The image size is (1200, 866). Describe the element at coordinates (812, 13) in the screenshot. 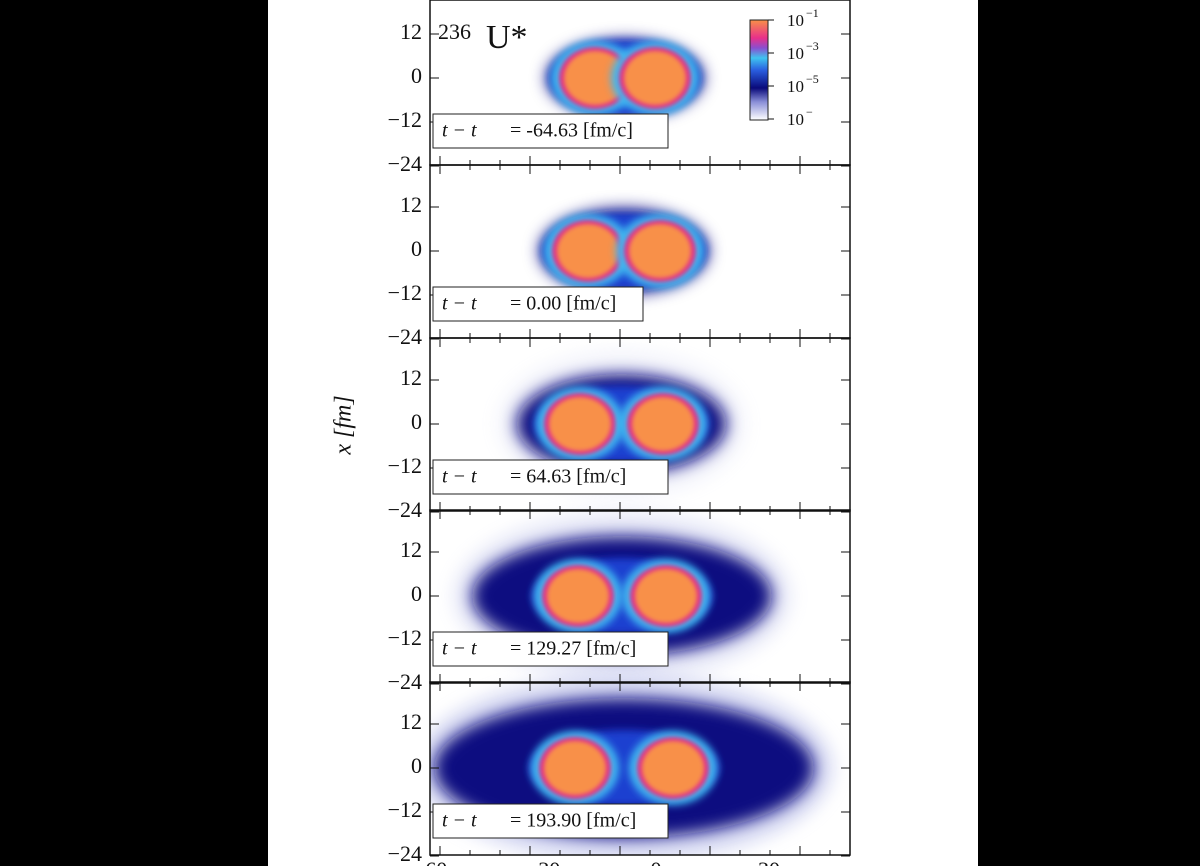

I see `colorbar-exp: −1` at that location.